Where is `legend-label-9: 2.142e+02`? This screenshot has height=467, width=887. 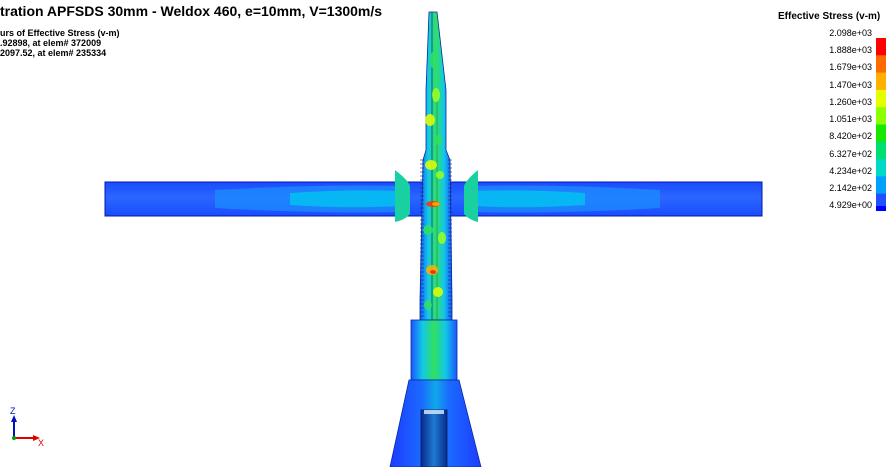 legend-label-9: 2.142e+02 is located at coordinates (850, 188).